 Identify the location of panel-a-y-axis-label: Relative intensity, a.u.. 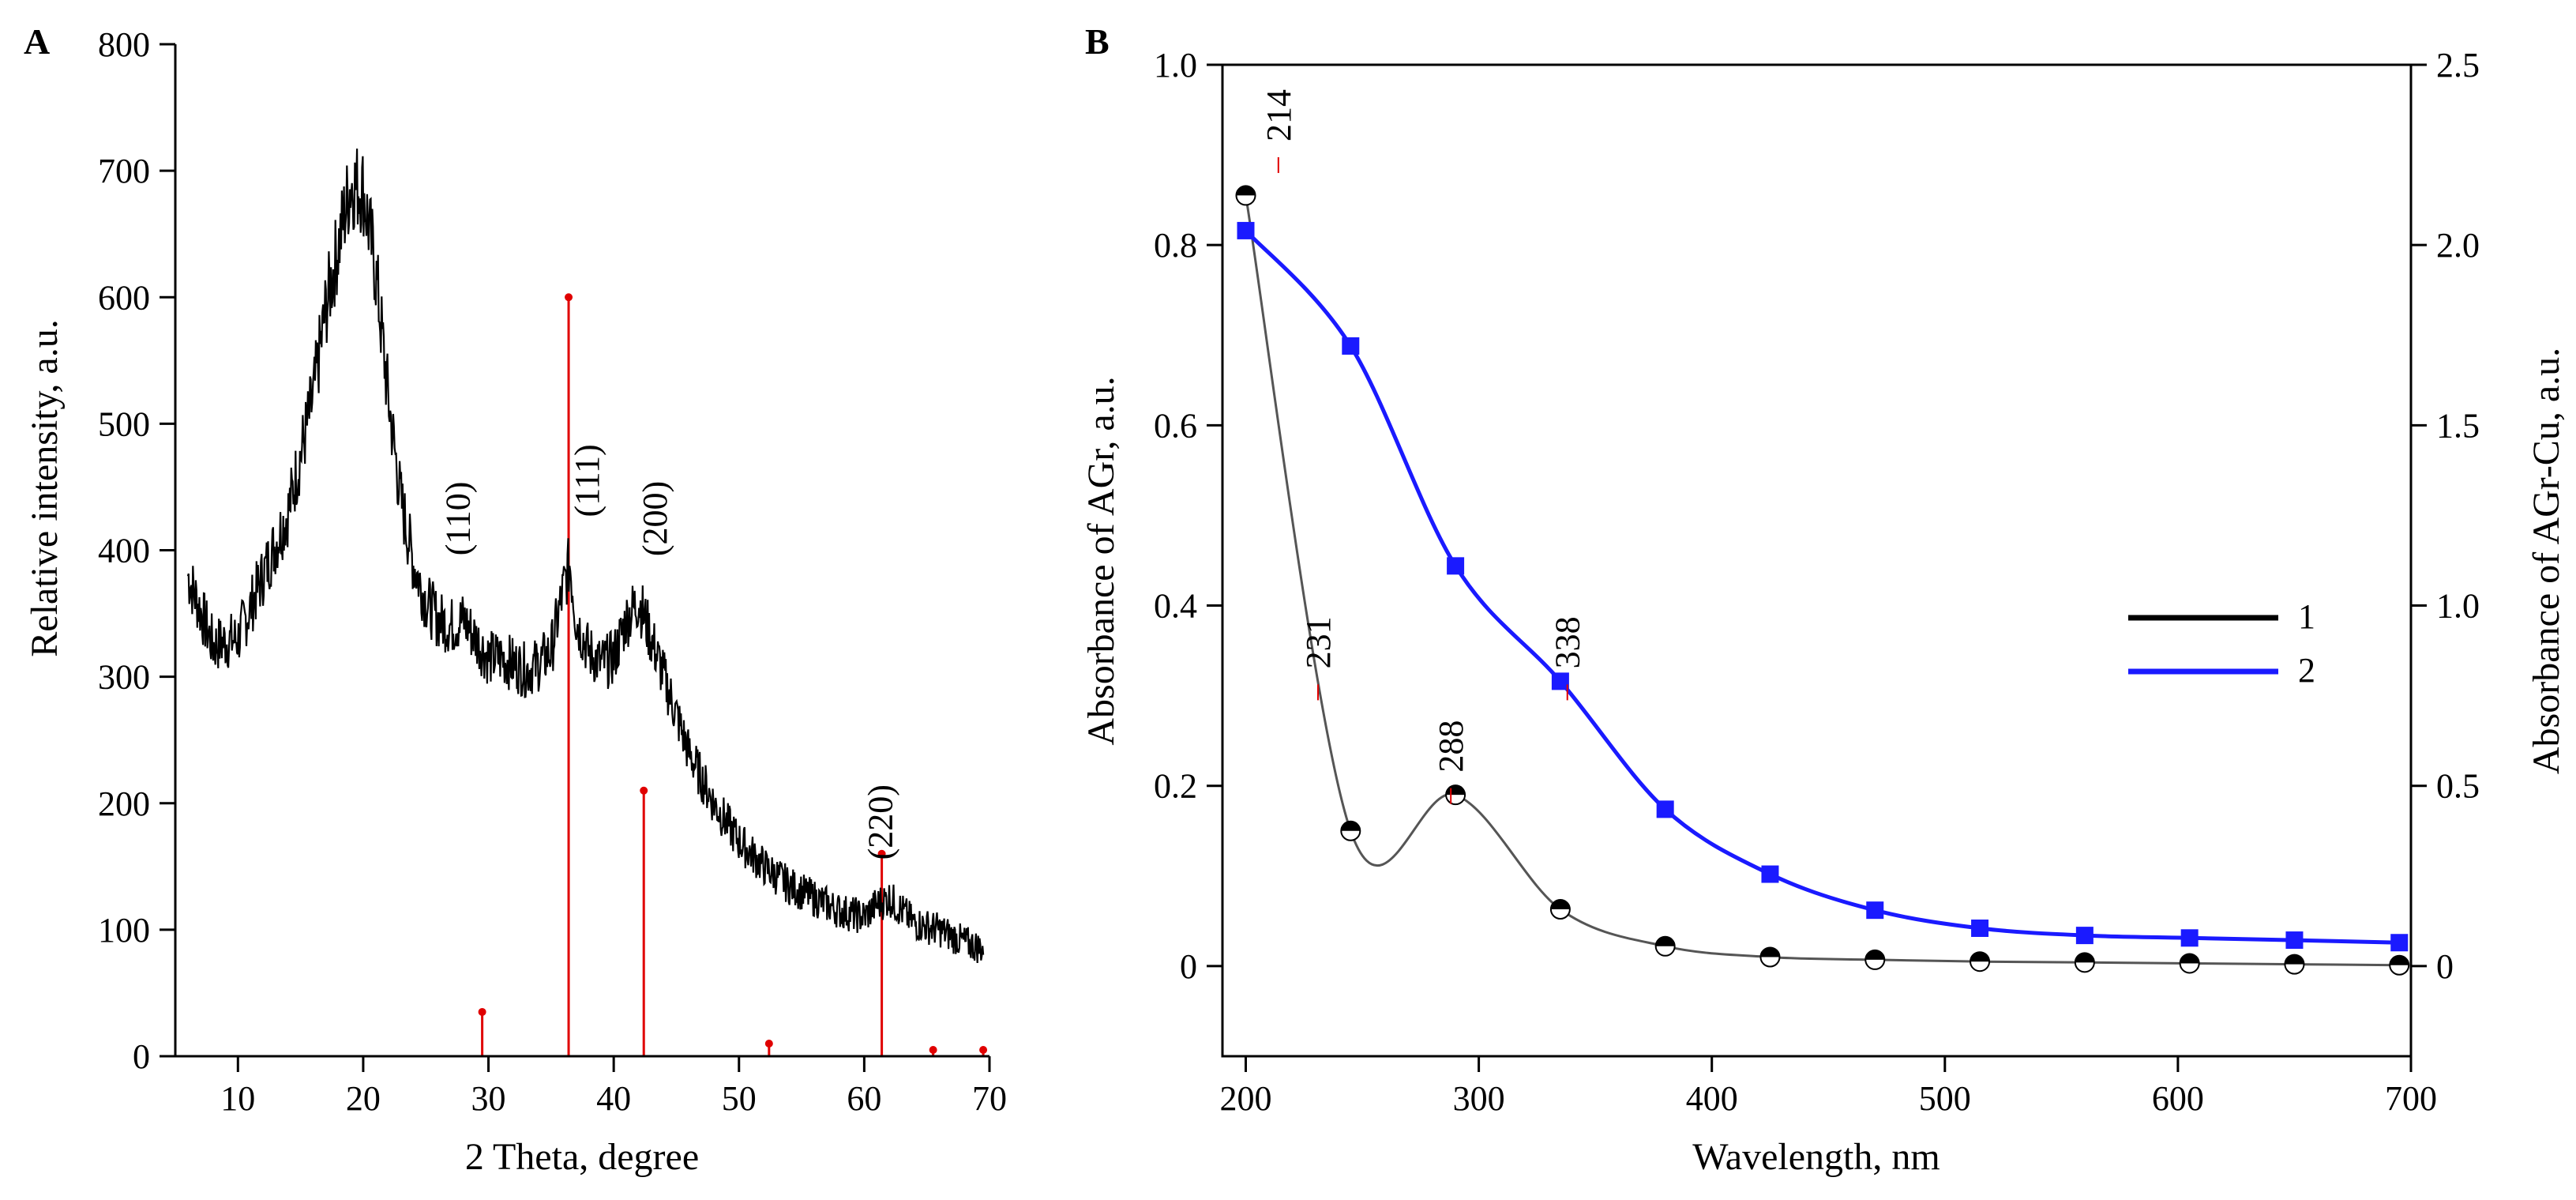
(45, 487).